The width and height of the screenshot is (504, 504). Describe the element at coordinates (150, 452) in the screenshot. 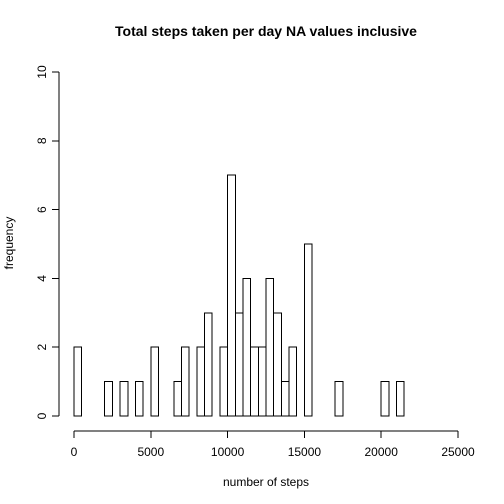

I see `x-tick-label: 5000` at that location.